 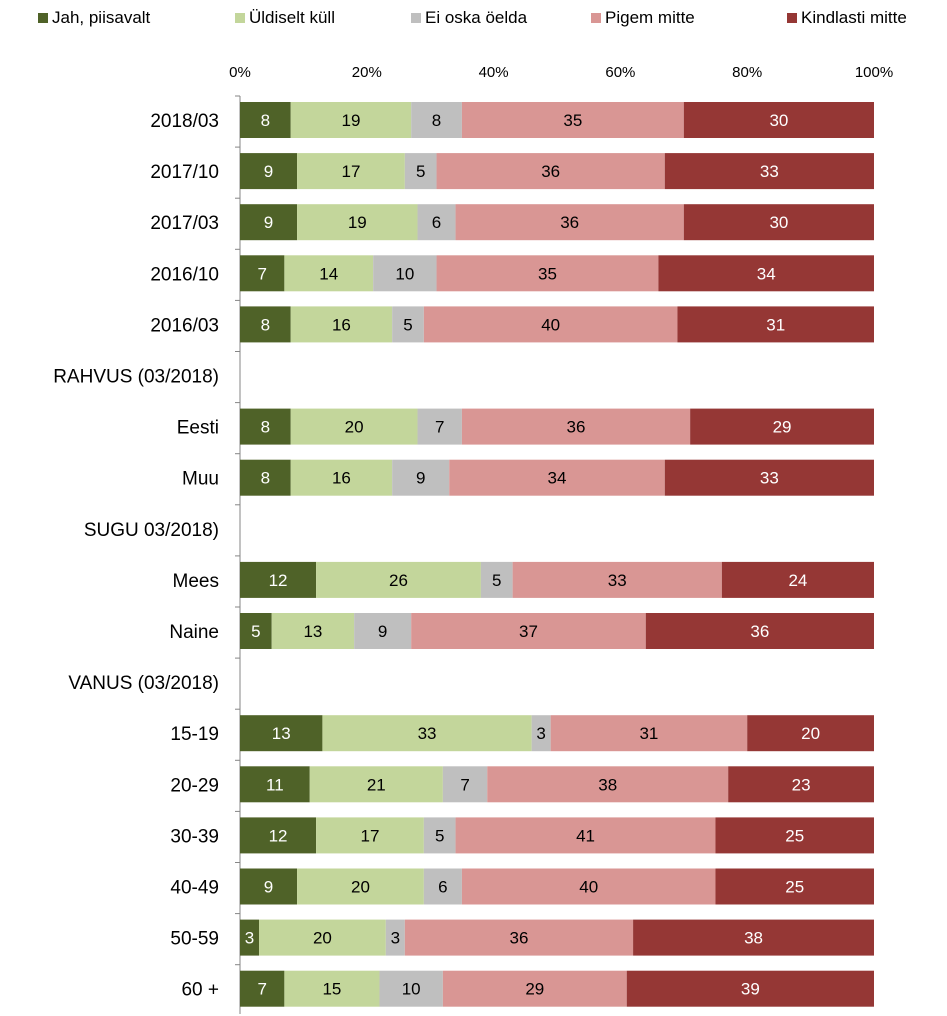 What do you see at coordinates (292, 17) in the screenshot?
I see `legend-label-ldiselt-k-ll: Üldiselt küll` at bounding box center [292, 17].